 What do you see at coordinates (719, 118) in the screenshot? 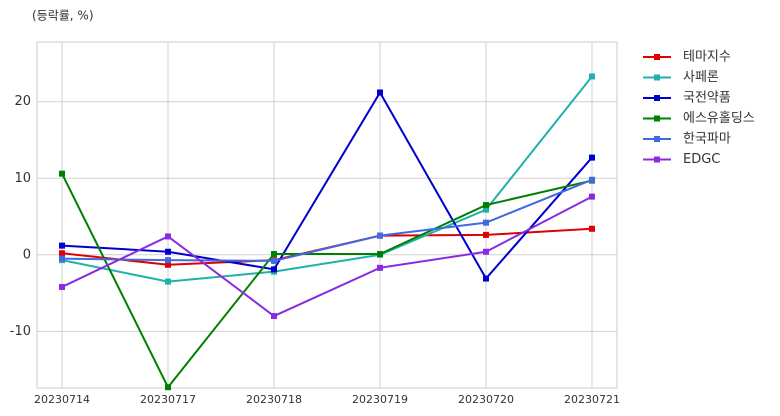
I see `legend-label: 에스유홀딩스` at bounding box center [719, 118].